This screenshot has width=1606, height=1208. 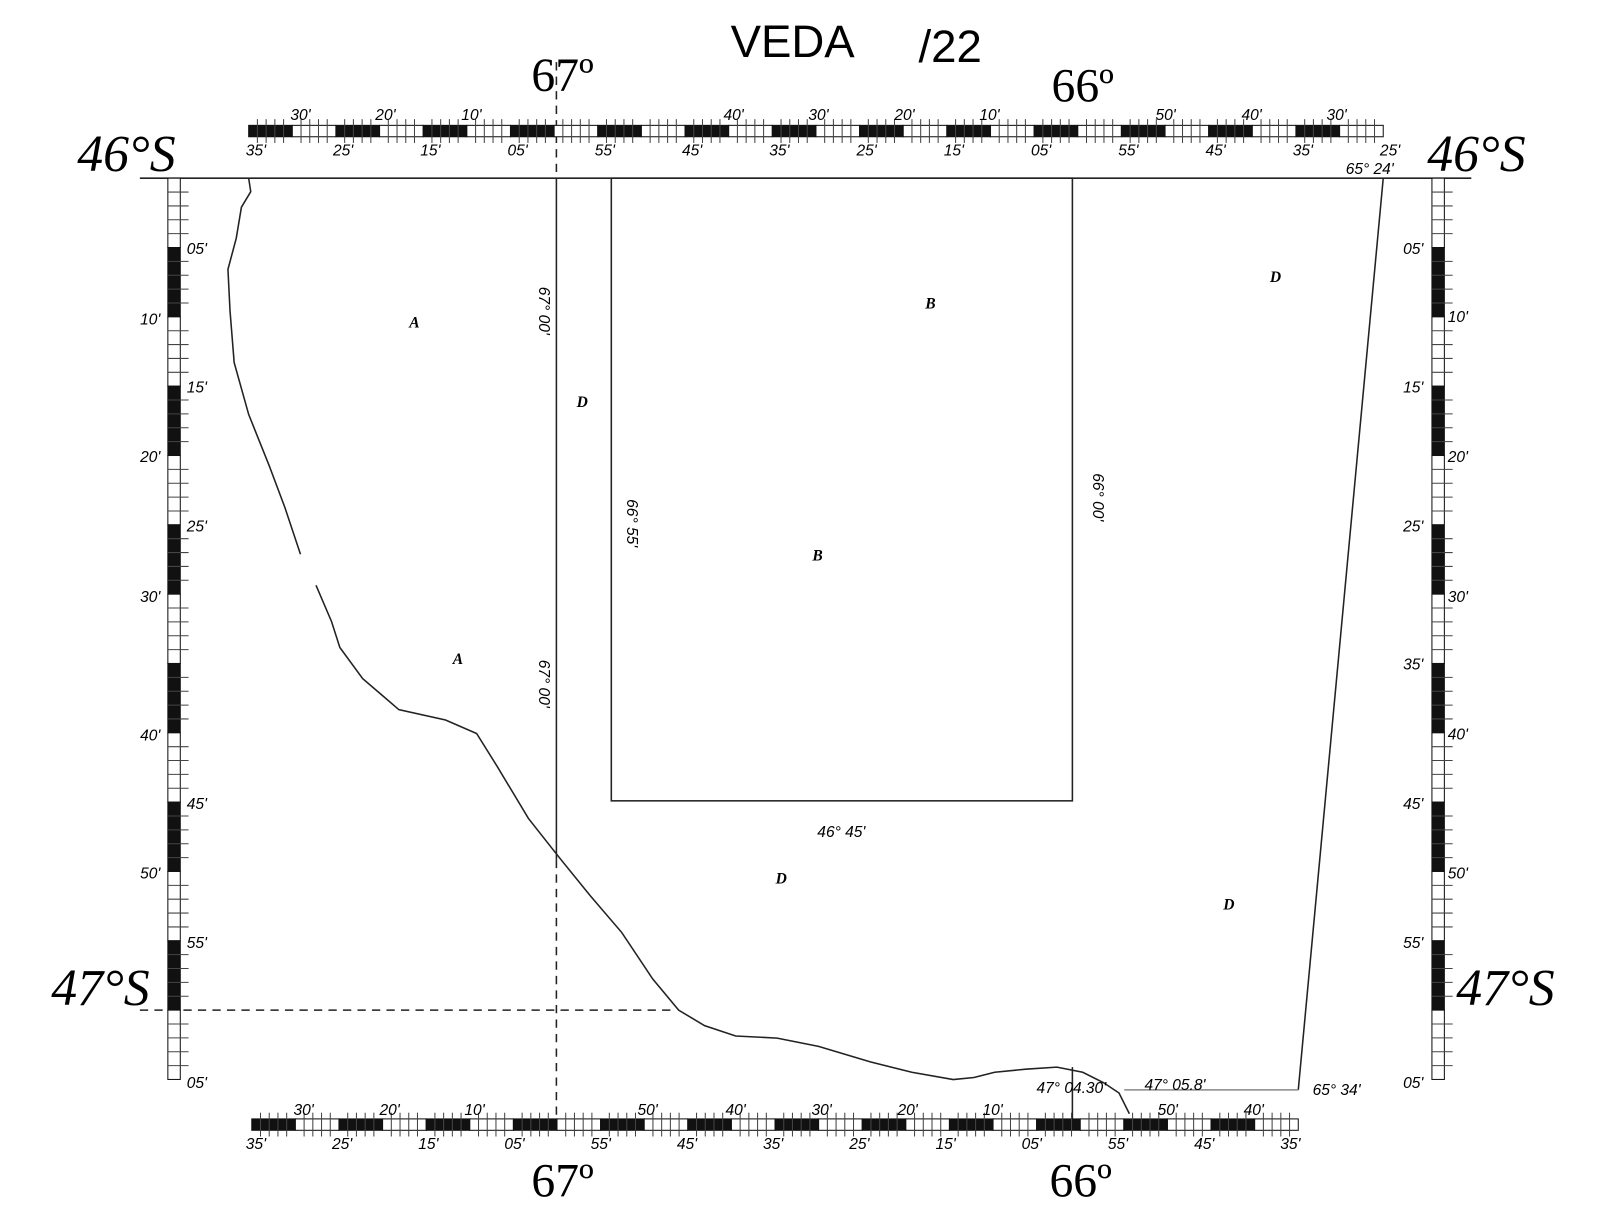 What do you see at coordinates (842, 489) in the screenshot?
I see `block` at bounding box center [842, 489].